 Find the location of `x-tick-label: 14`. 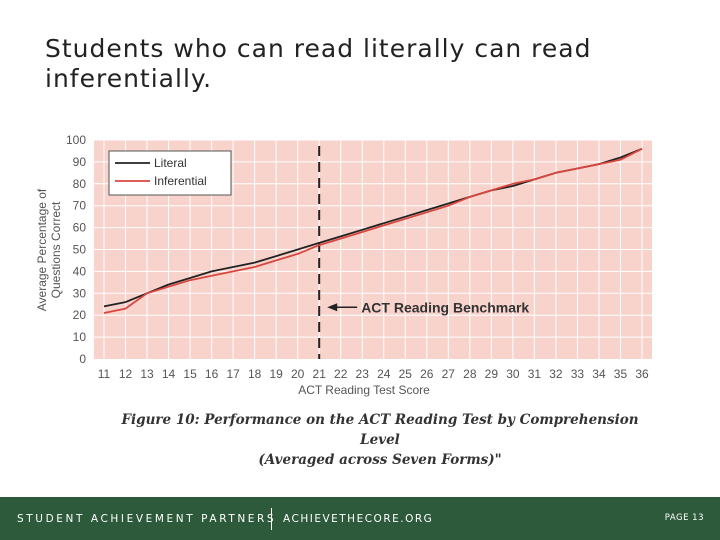

x-tick-label: 14 is located at coordinates (169, 374).